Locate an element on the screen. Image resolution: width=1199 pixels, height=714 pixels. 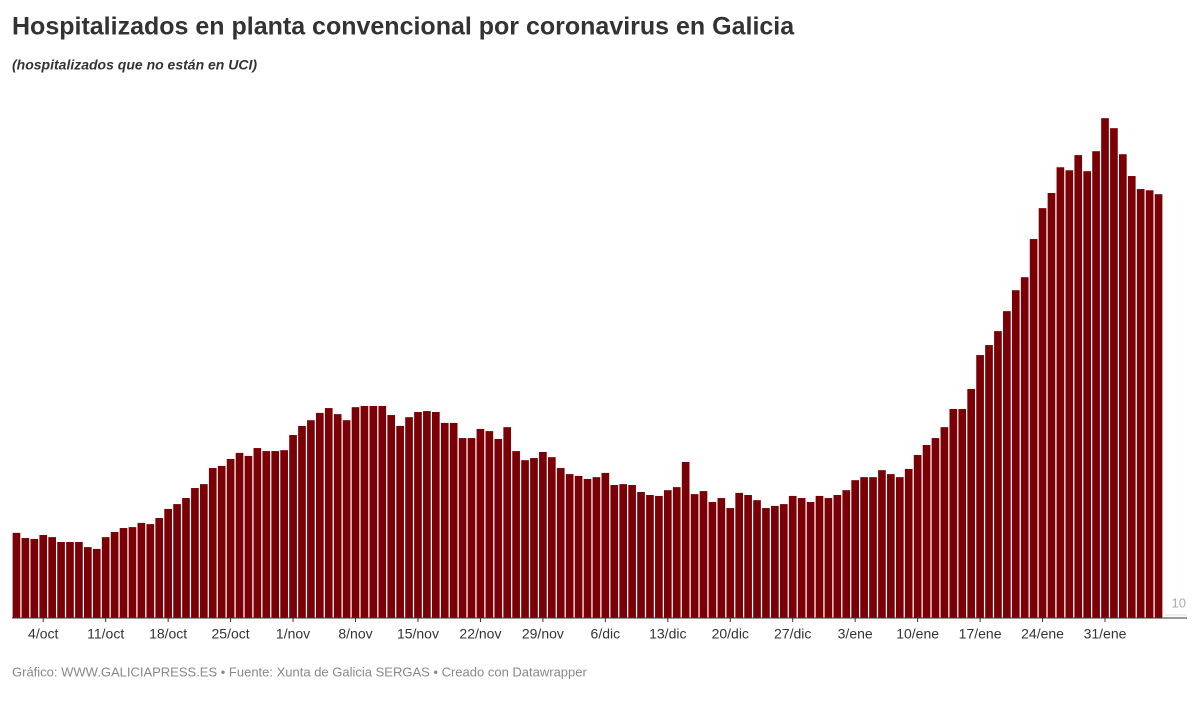
x-tick-label: 22/nov is located at coordinates (480, 634).